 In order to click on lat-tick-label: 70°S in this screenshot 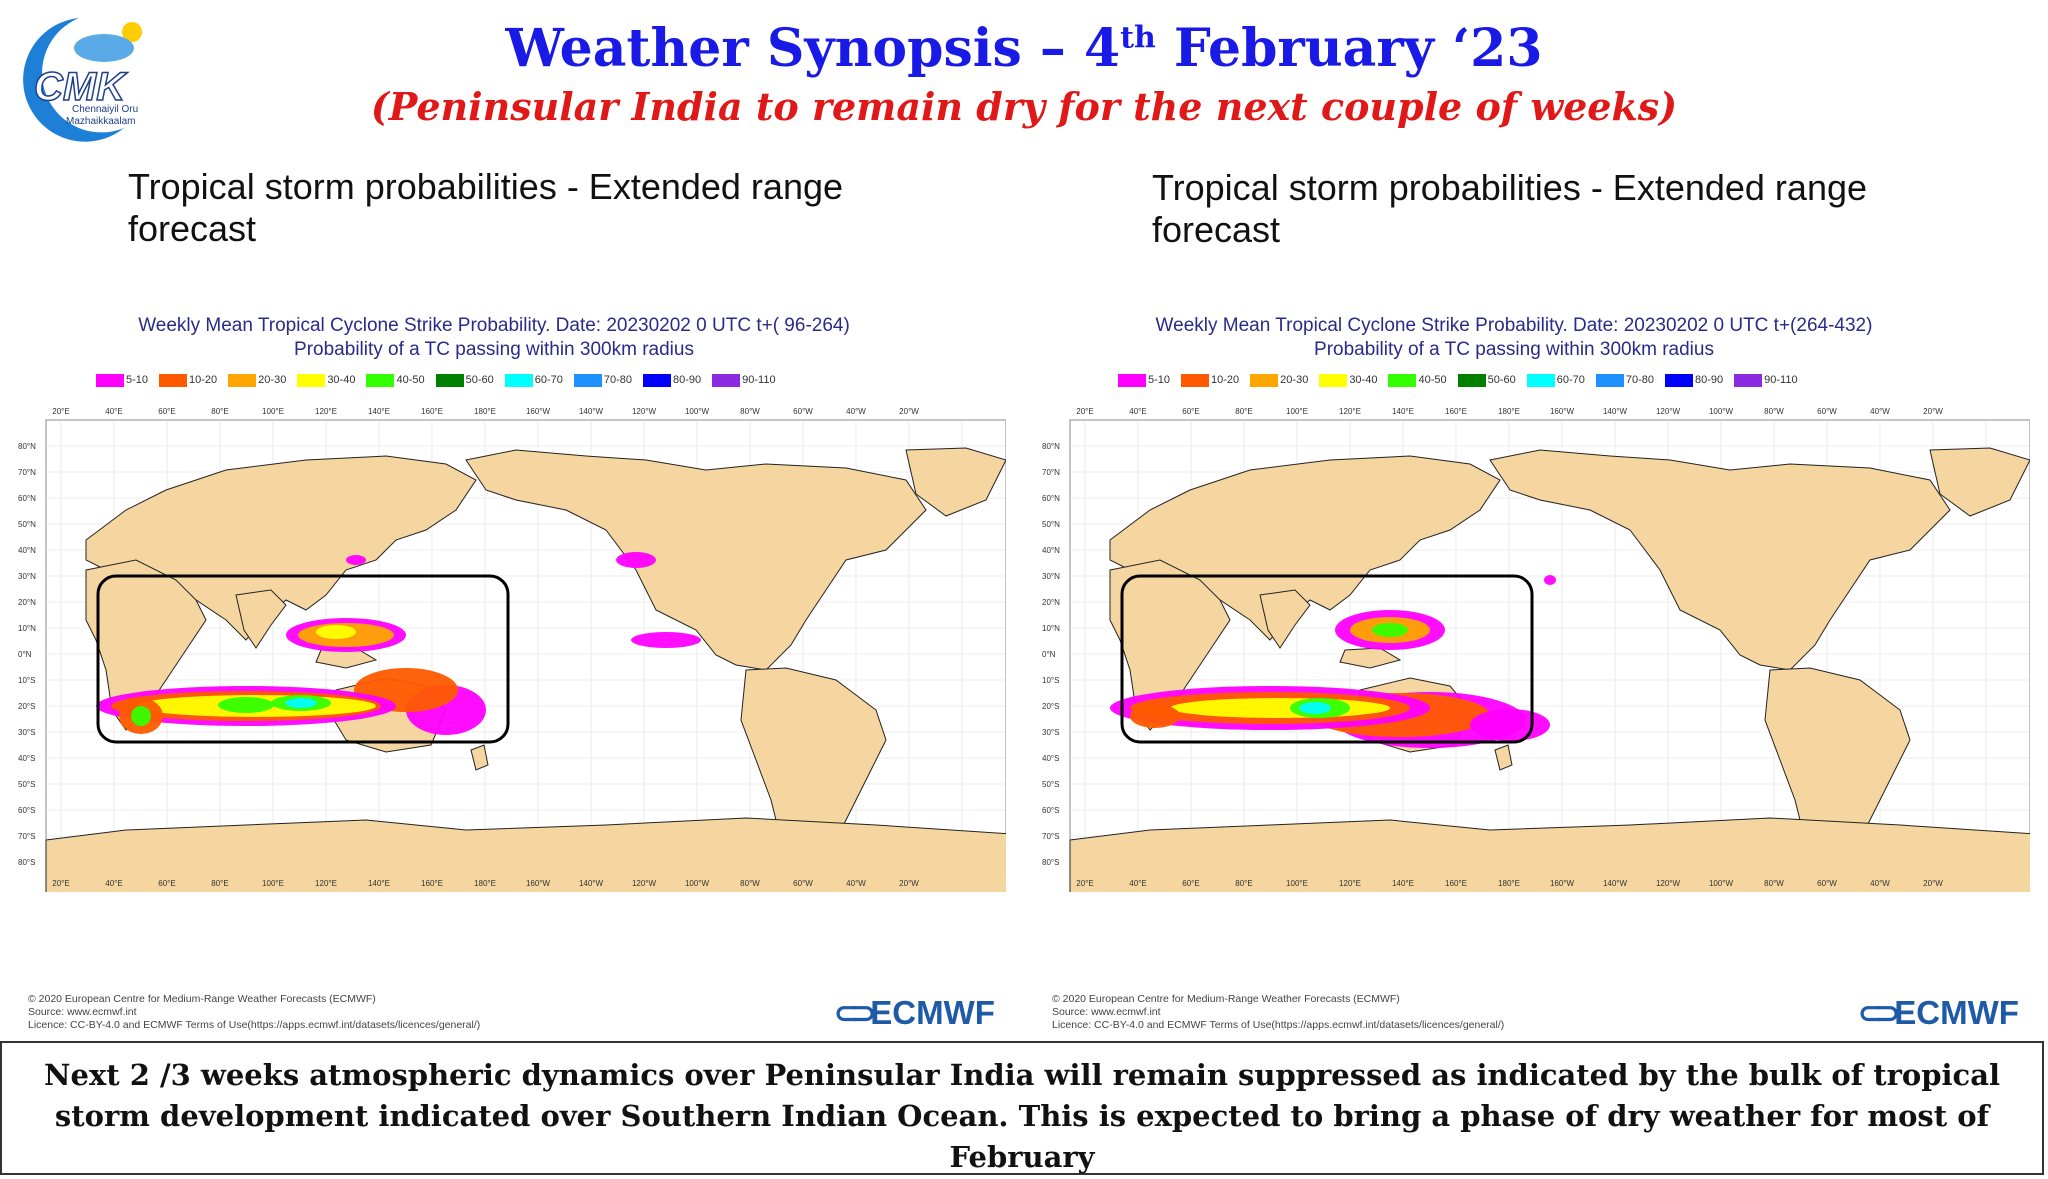, I will do `click(1050, 836)`.